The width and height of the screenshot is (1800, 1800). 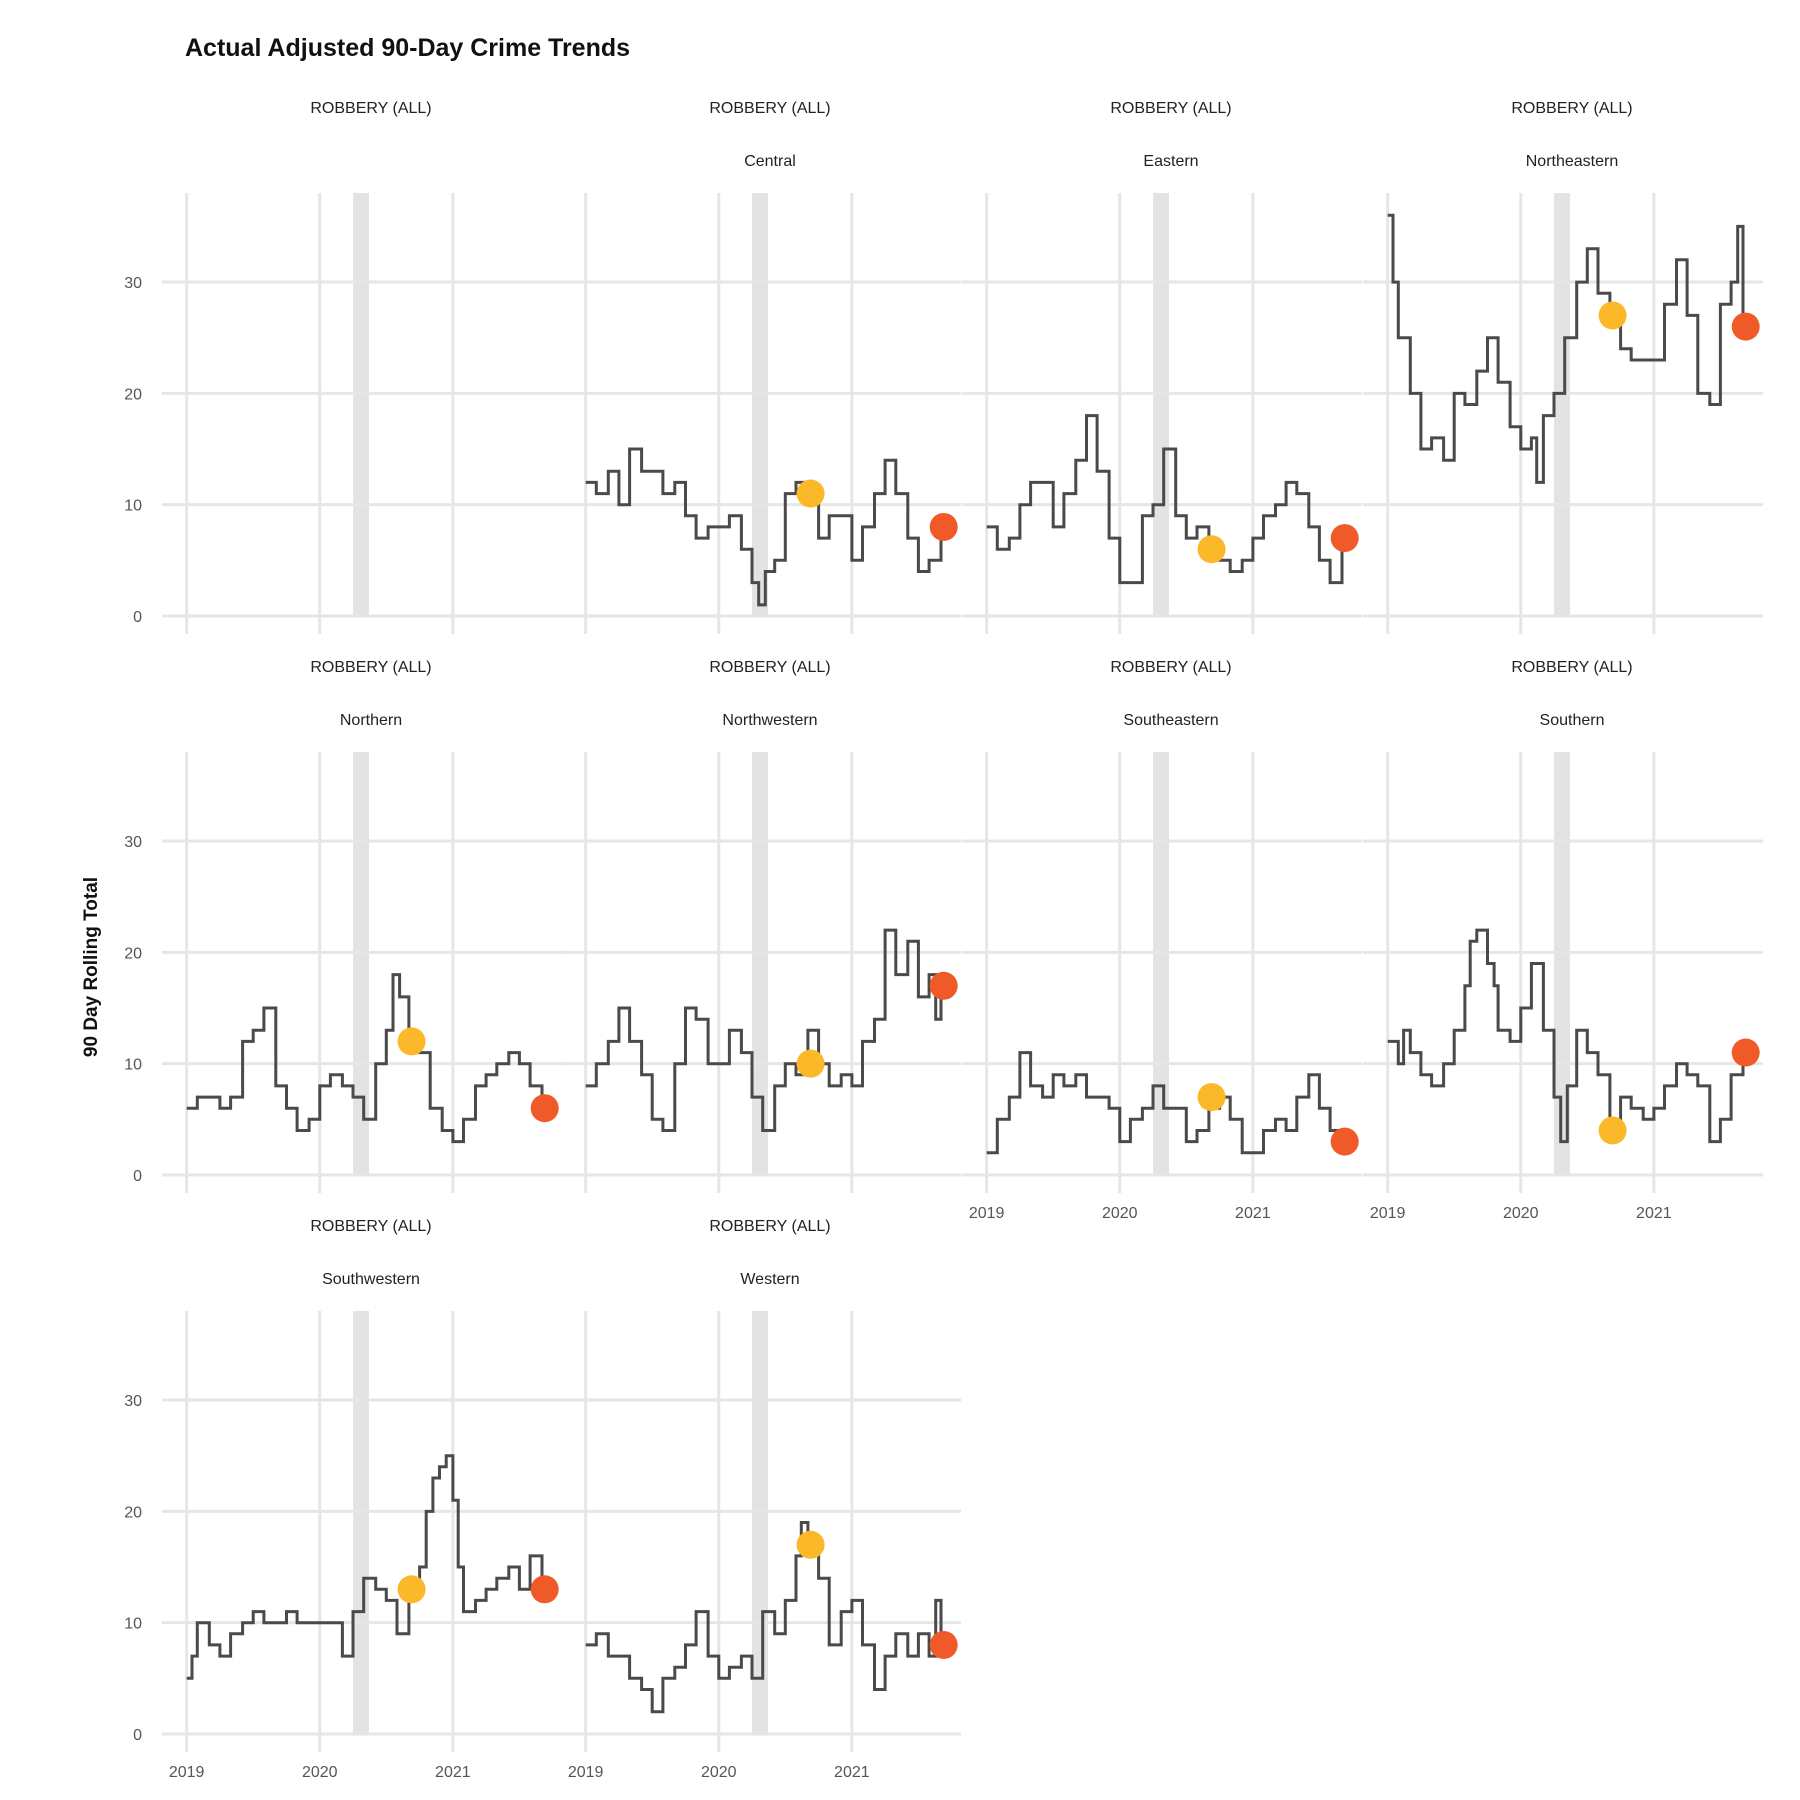 What do you see at coordinates (769, 720) in the screenshot?
I see `facet-strip-sublabel: Northwestern` at bounding box center [769, 720].